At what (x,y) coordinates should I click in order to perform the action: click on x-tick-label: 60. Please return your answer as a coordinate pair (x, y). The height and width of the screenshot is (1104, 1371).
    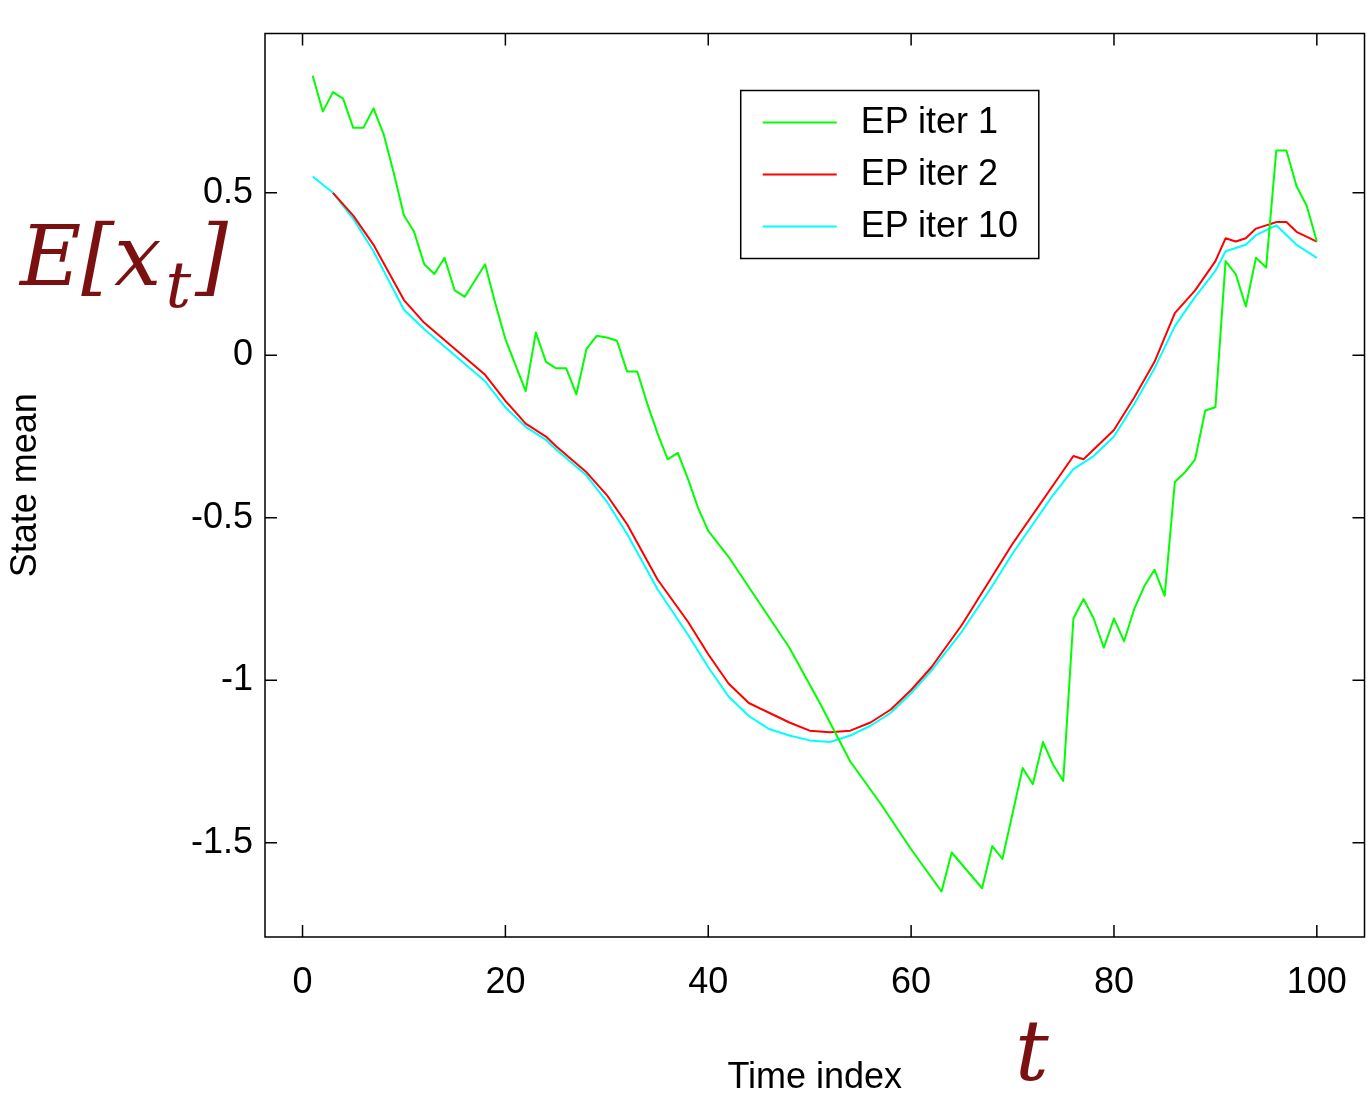
    Looking at the image, I should click on (911, 980).